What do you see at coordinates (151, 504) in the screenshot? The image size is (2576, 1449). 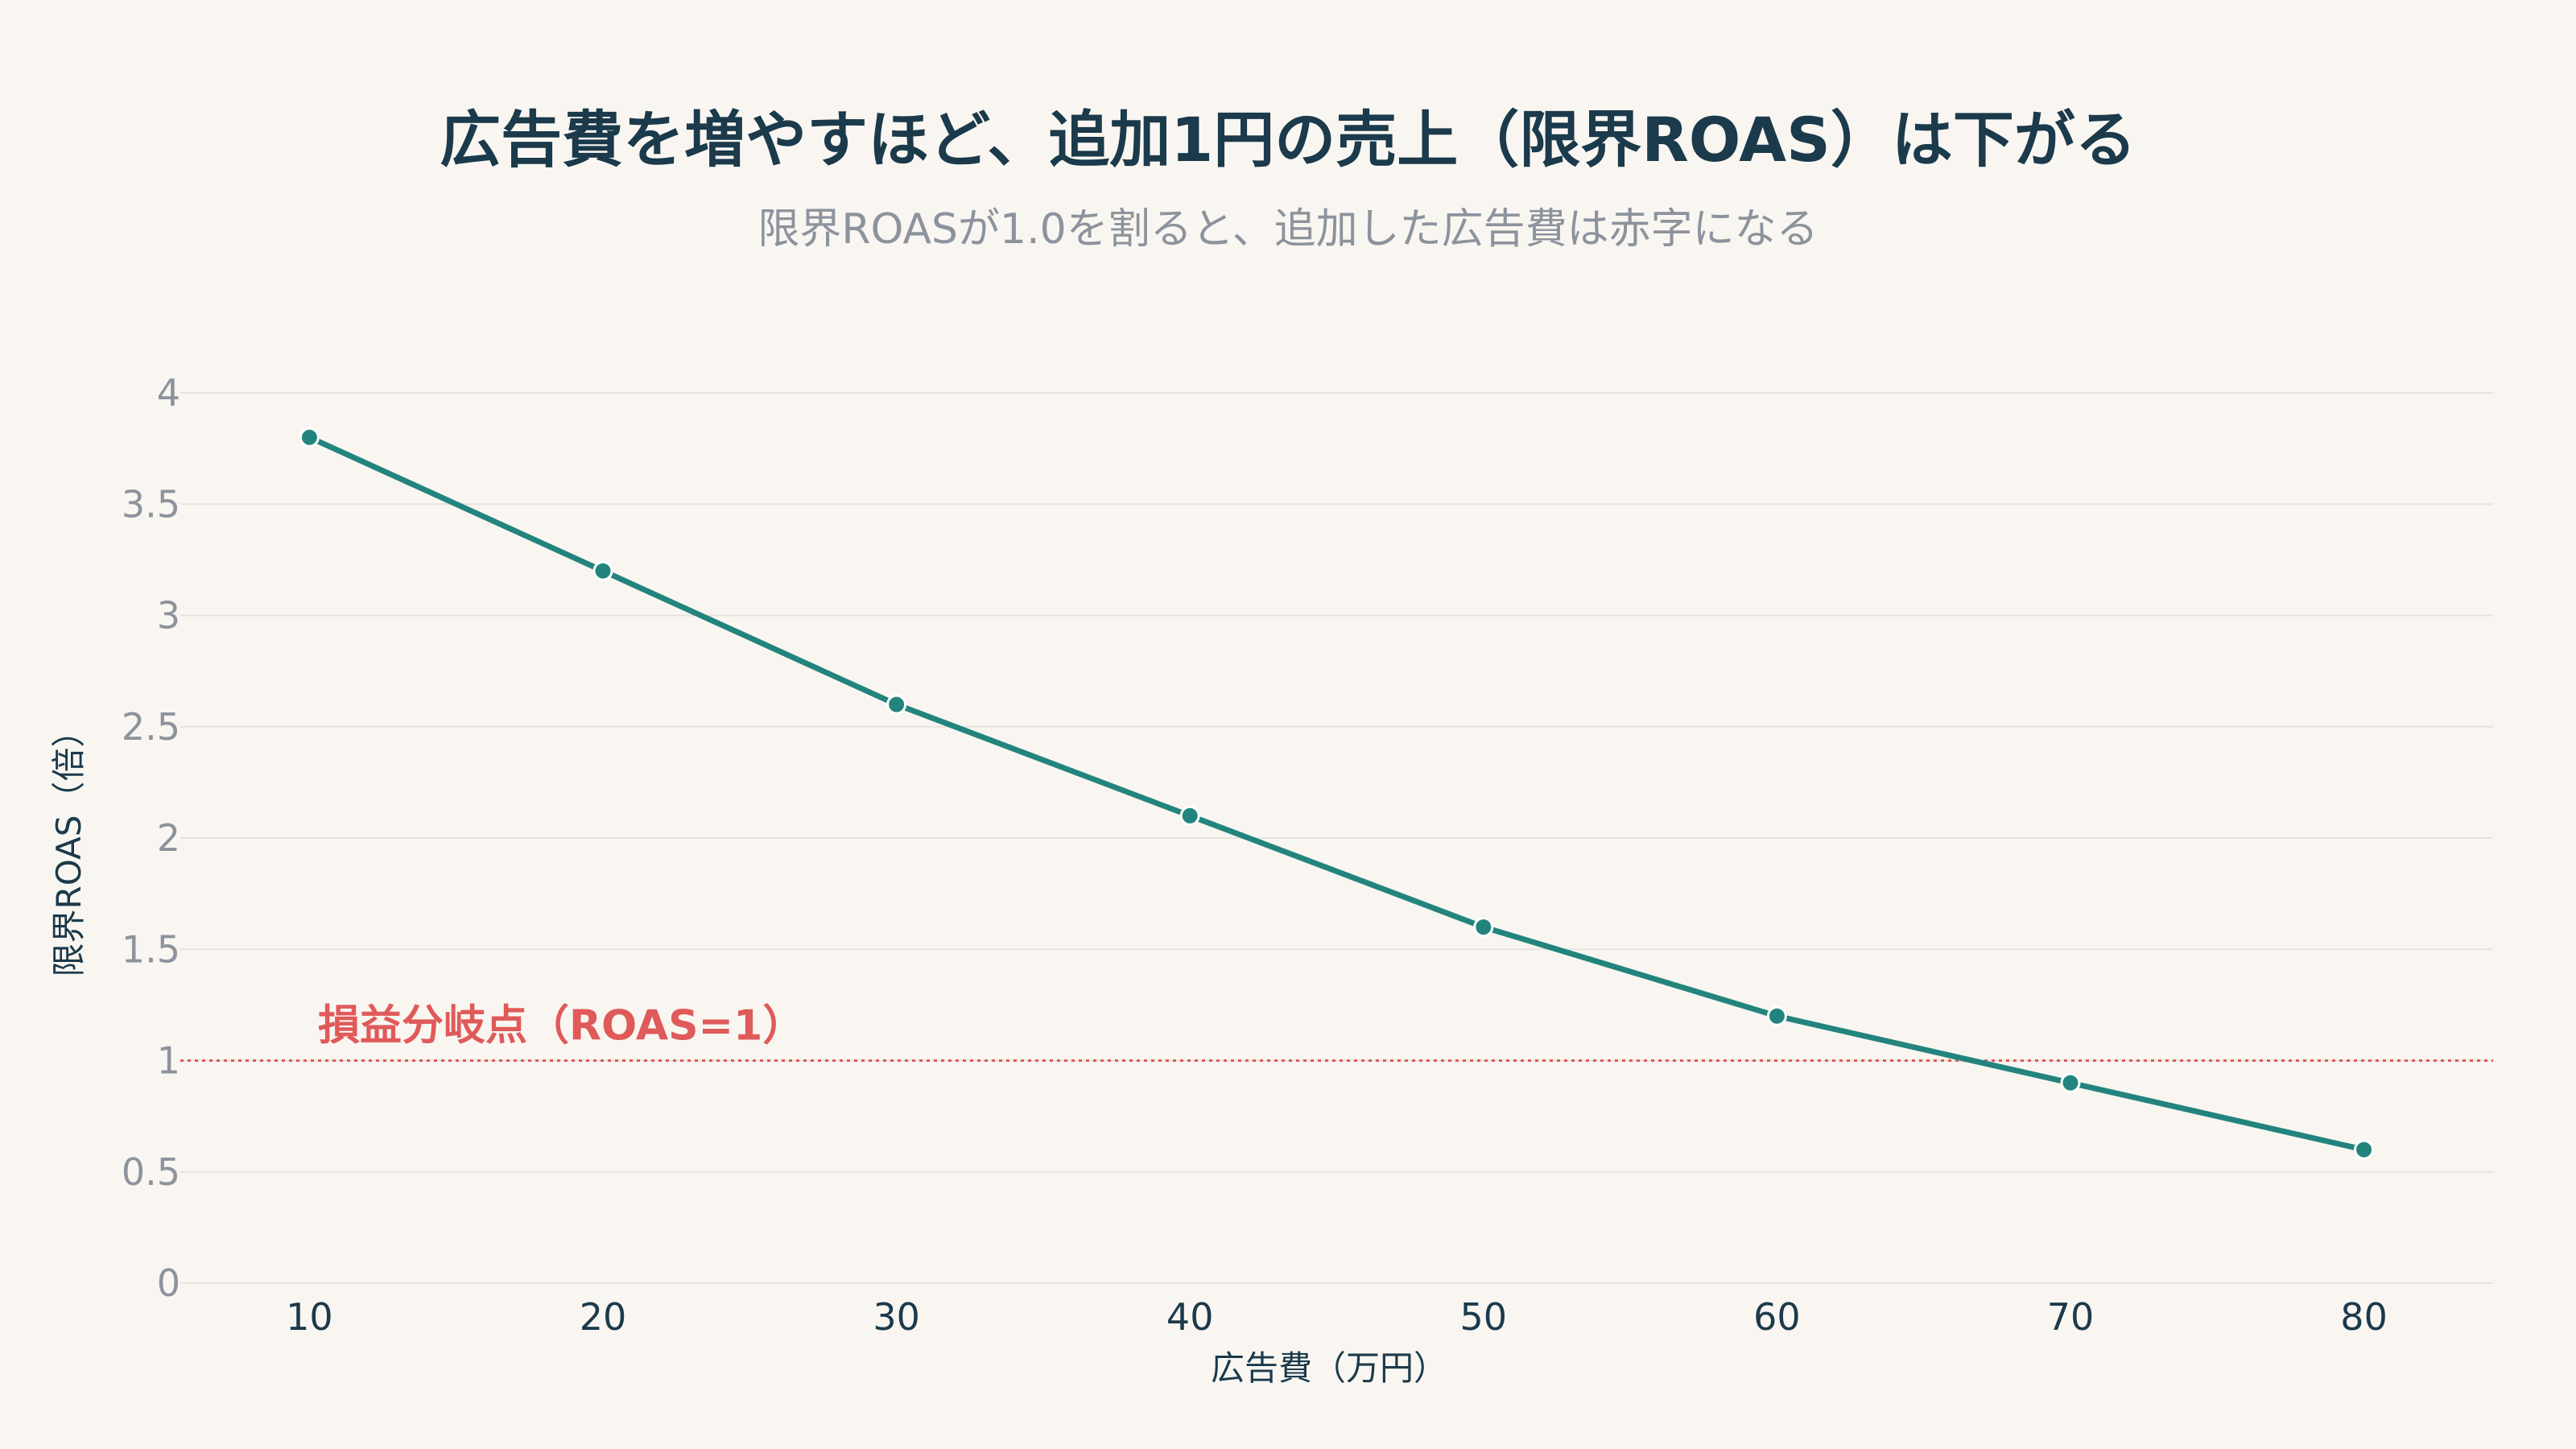 I see `y-tick-label-7: 3.5` at bounding box center [151, 504].